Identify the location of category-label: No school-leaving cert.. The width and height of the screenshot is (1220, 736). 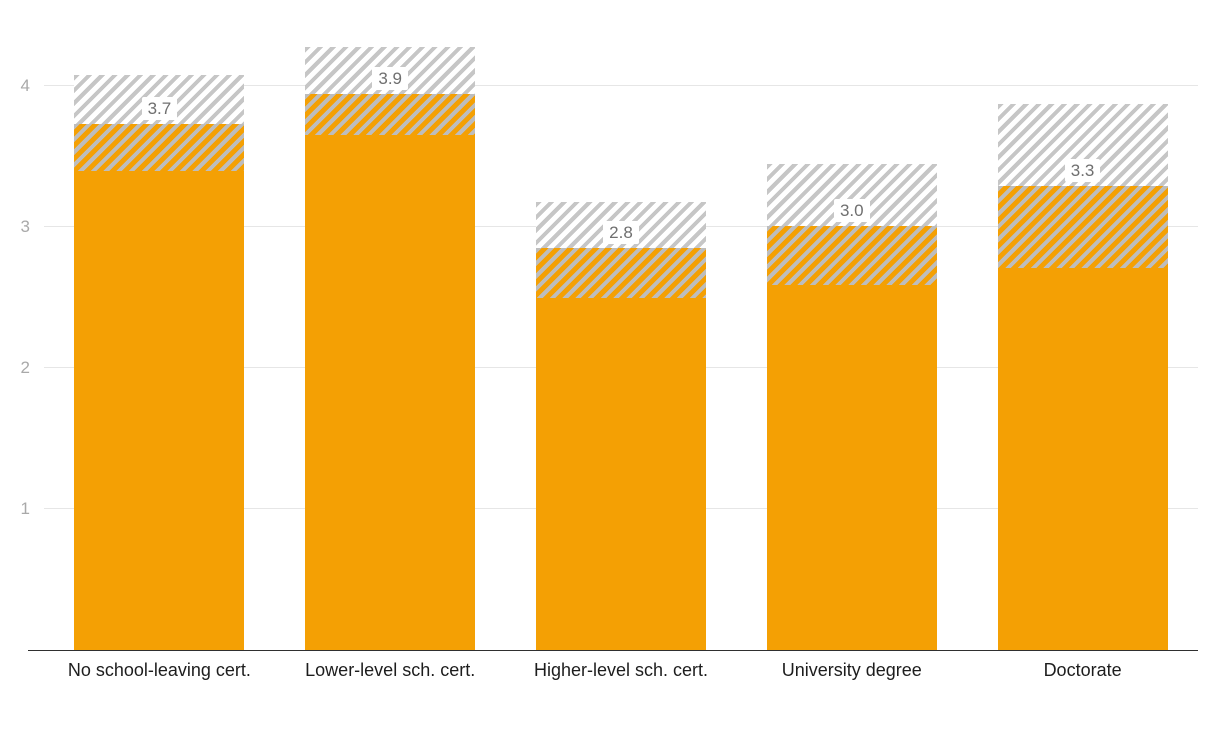
(159, 670).